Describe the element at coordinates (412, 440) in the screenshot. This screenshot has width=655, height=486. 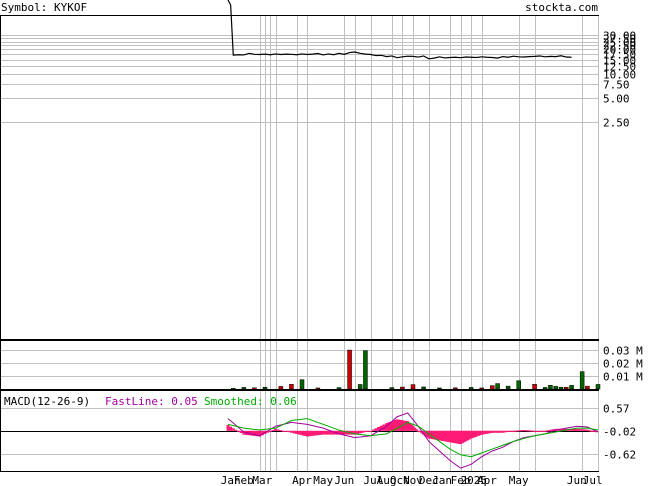
I see `macd-series` at that location.